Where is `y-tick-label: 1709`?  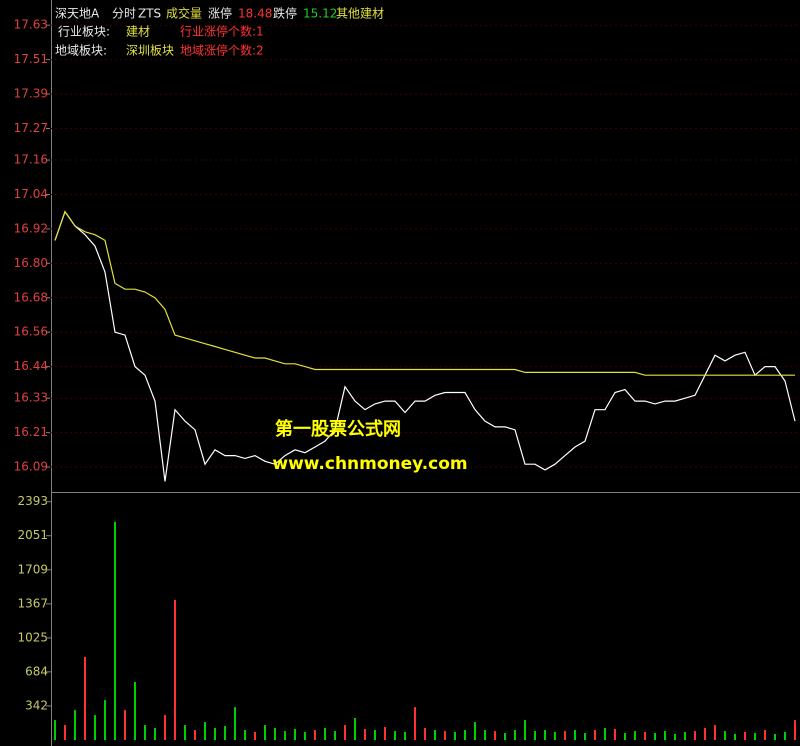 y-tick-label: 1709 is located at coordinates (32, 569).